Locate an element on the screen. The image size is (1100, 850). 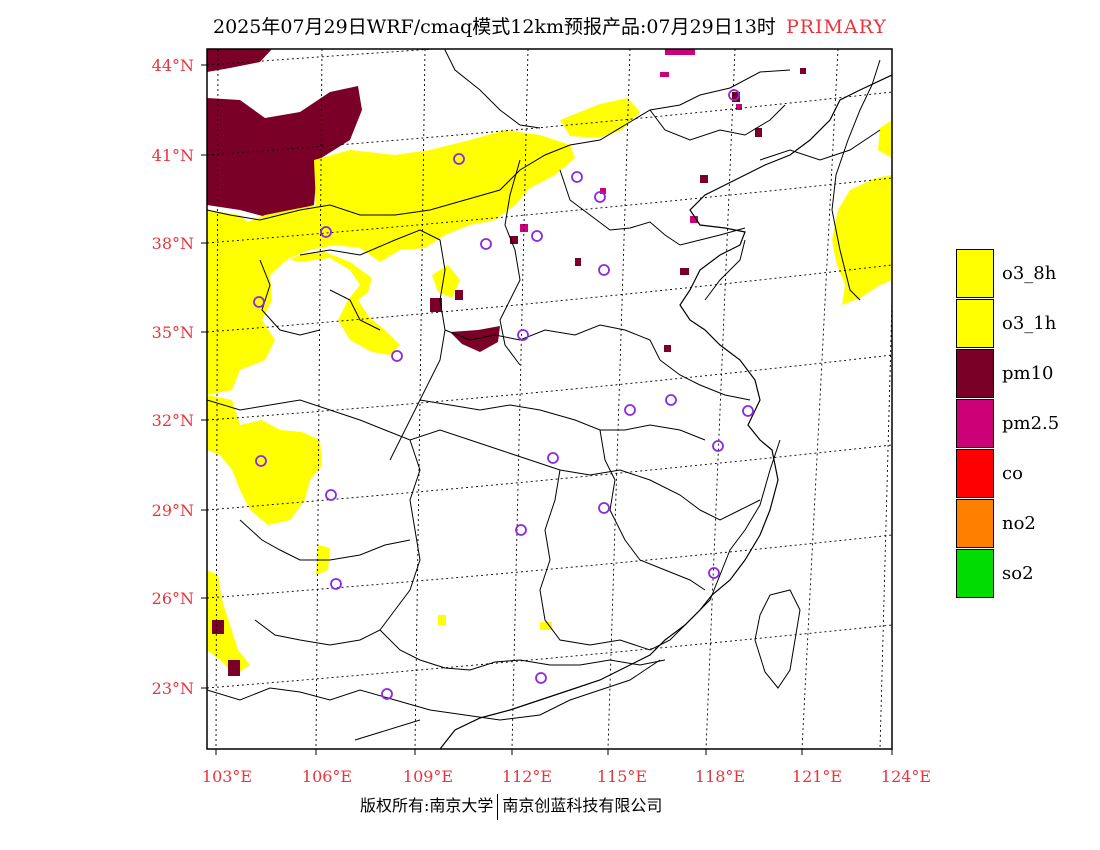
lat-label: 38°N is located at coordinates (173, 243).